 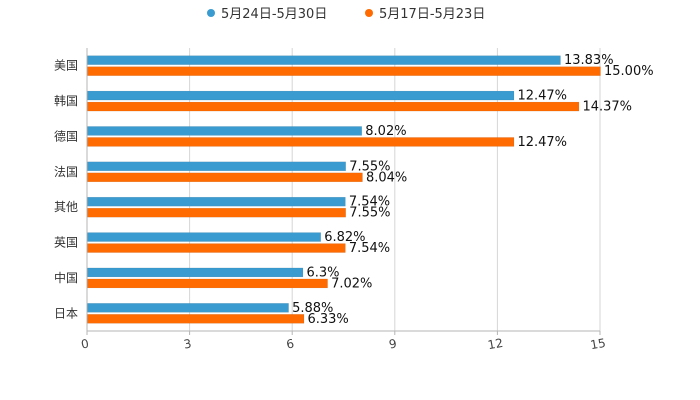 What do you see at coordinates (66, 100) in the screenshot?
I see `category-label: 韩国` at bounding box center [66, 100].